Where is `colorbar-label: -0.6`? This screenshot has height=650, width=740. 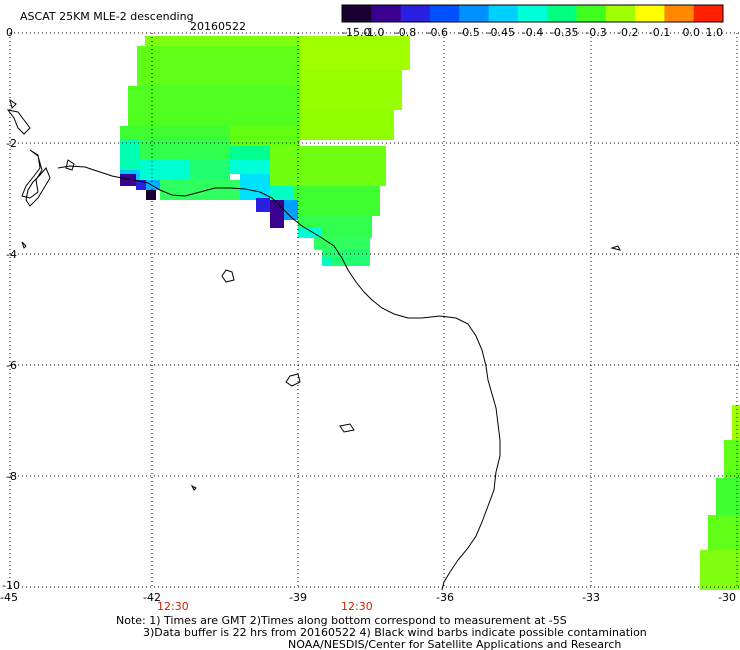
colorbar-label: -0.6 is located at coordinates (437, 32).